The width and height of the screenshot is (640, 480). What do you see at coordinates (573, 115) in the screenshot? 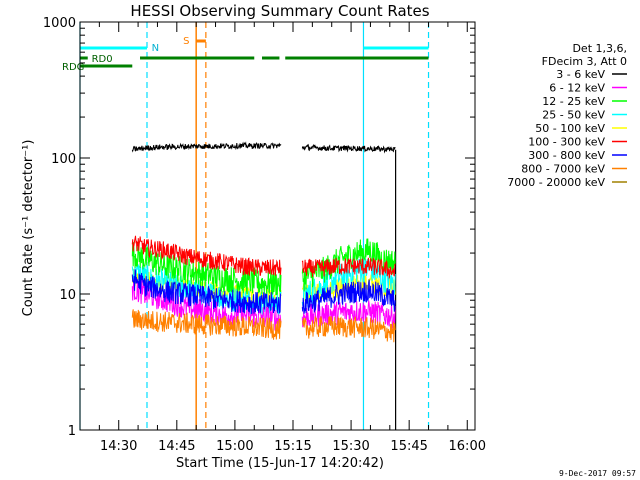
I see `legend-item-label: 25 - 50 keV` at bounding box center [573, 115].